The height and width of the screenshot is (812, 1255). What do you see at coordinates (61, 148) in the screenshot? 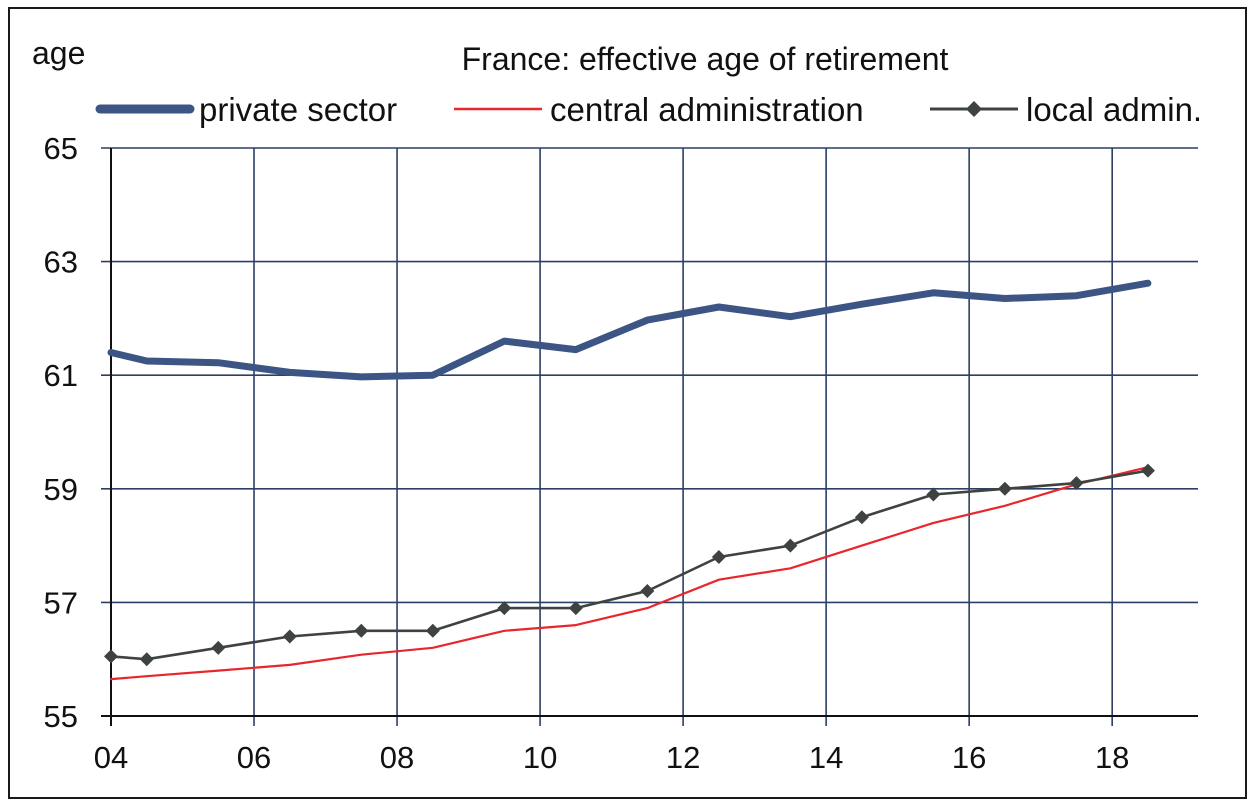
I see `y-tick-label: 65` at bounding box center [61, 148].